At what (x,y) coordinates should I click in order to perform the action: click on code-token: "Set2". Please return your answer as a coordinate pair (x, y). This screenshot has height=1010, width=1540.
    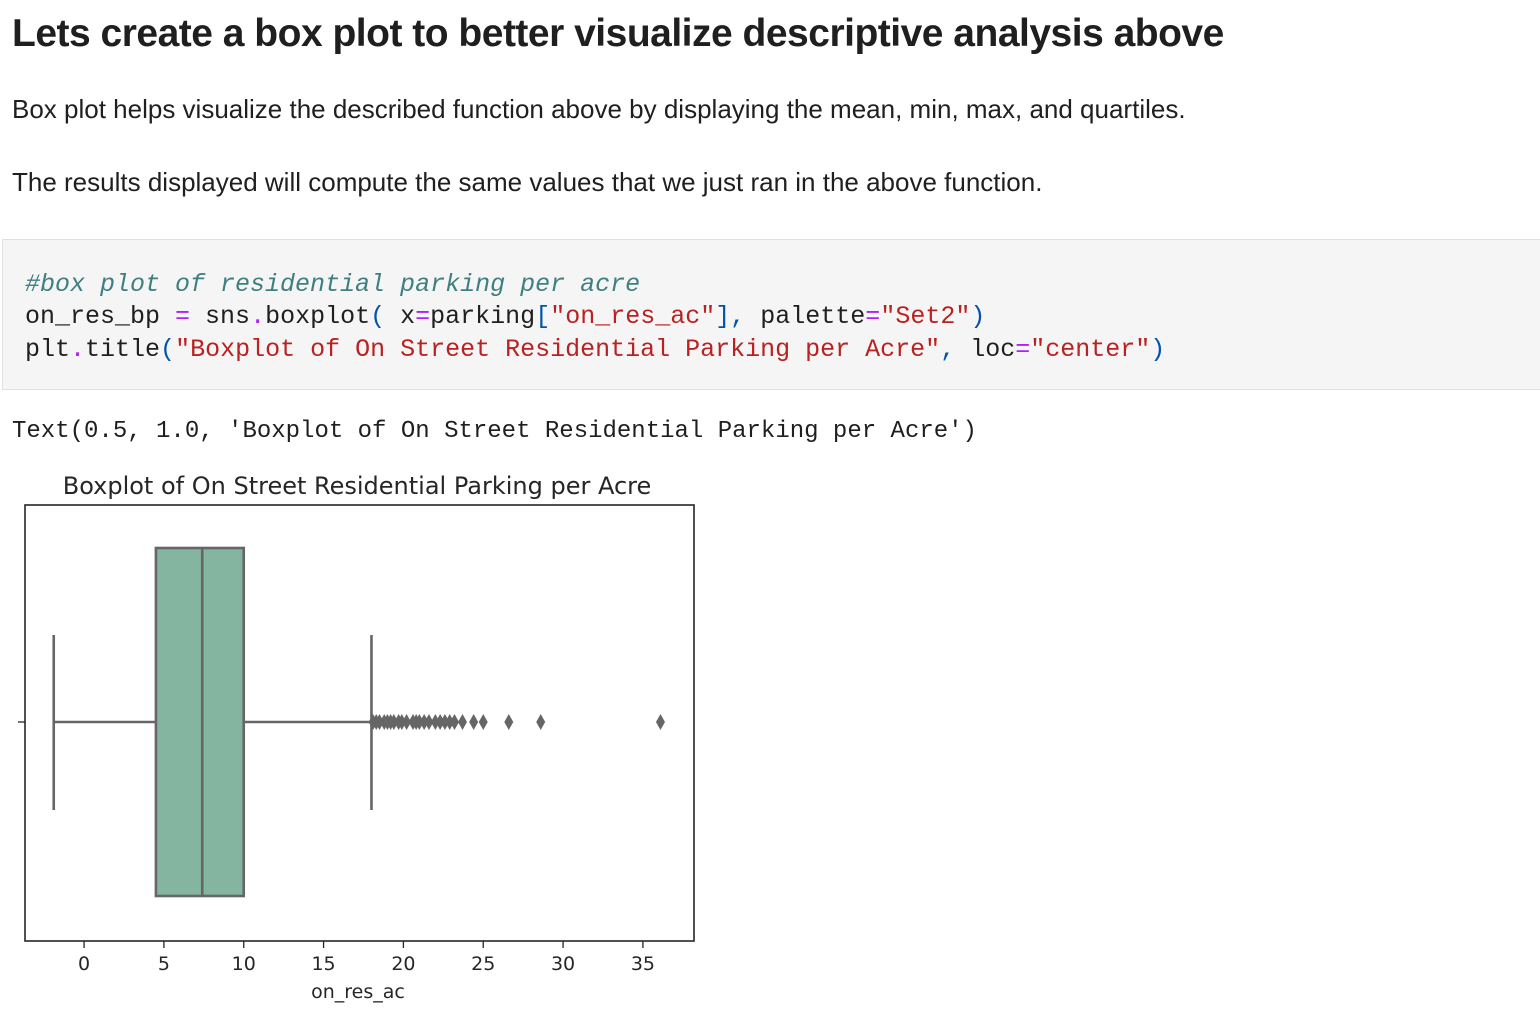
    Looking at the image, I should click on (925, 316).